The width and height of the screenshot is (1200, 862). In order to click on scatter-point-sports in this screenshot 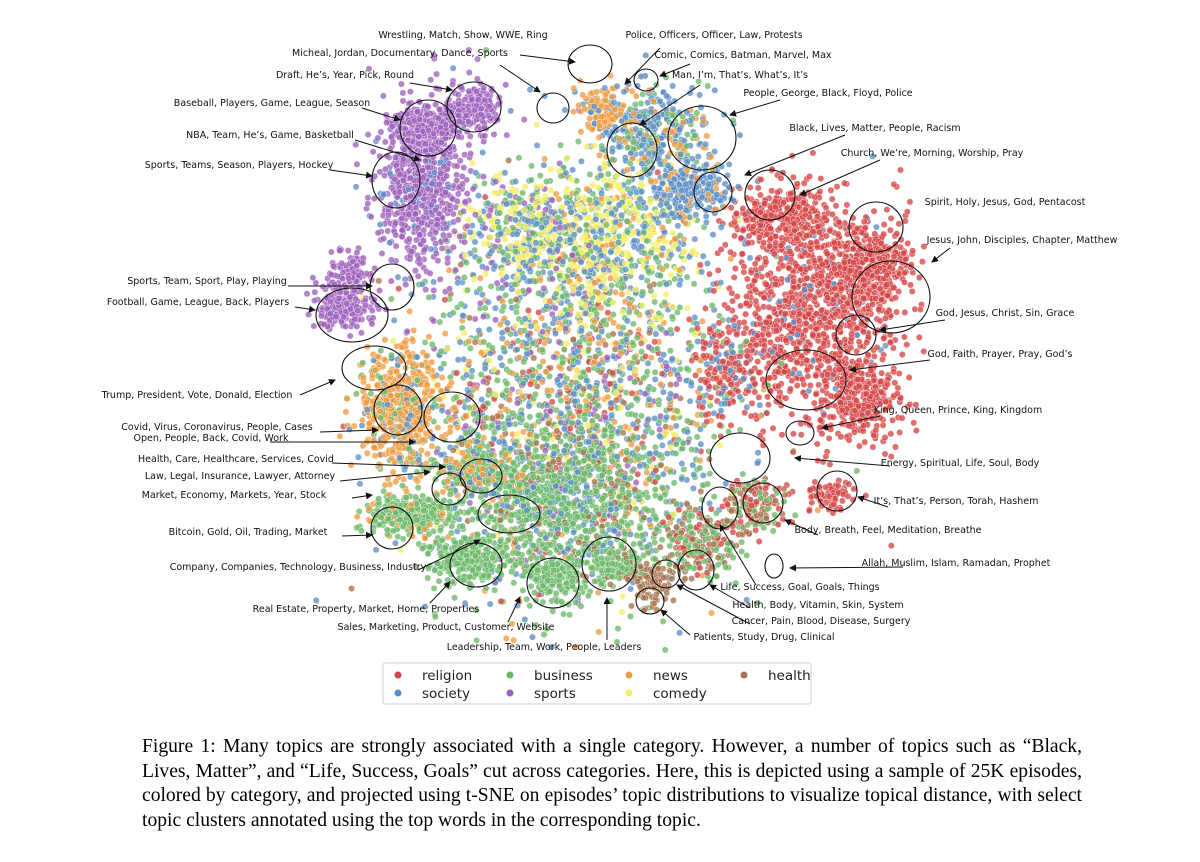, I will do `click(529, 290)`.